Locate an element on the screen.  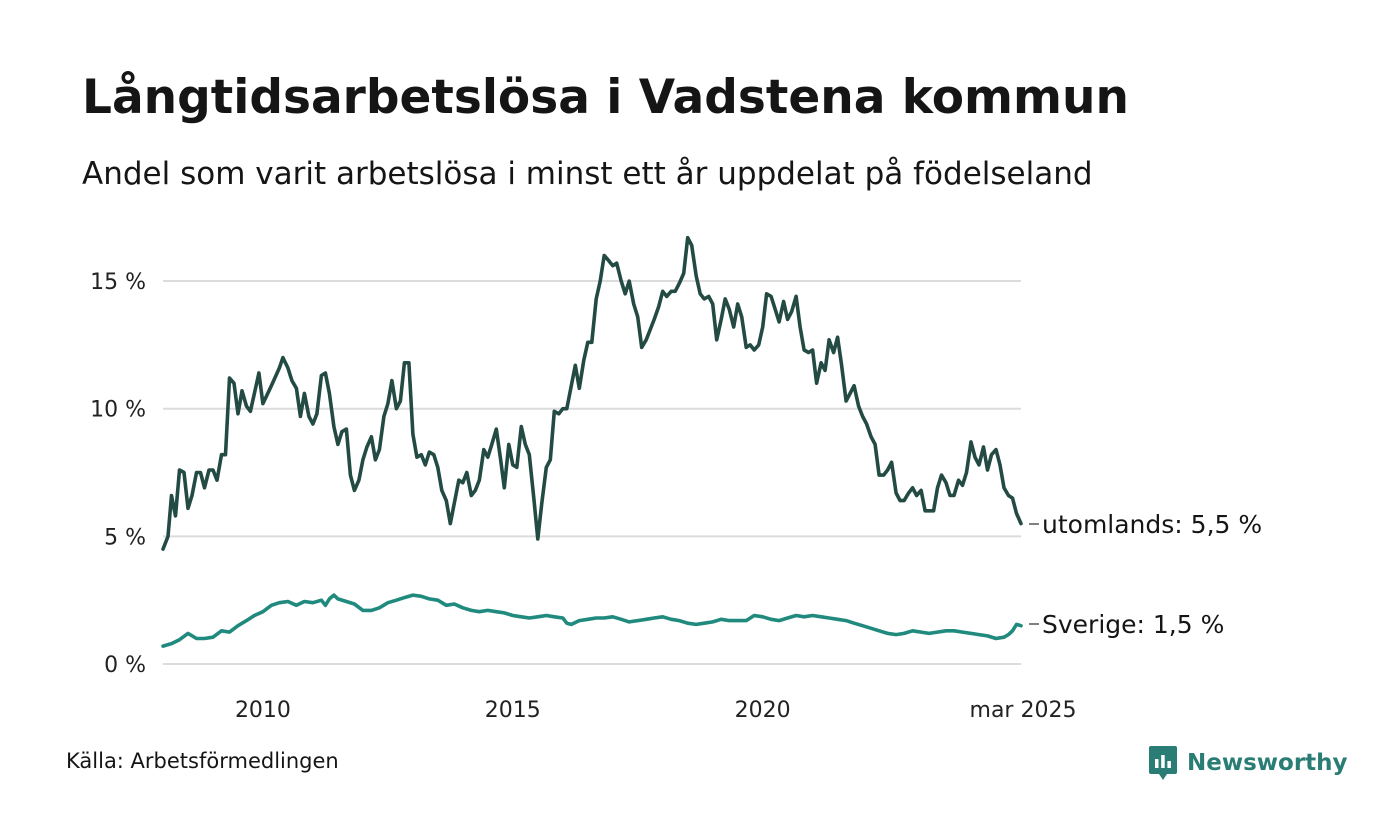
newsworthy-logo-icon is located at coordinates (1163, 763).